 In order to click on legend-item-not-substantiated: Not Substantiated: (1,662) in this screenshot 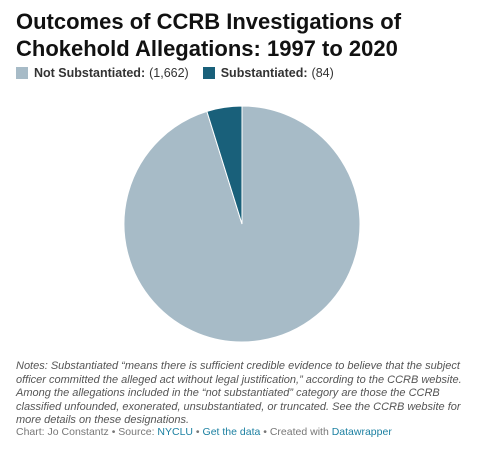, I will do `click(102, 73)`.